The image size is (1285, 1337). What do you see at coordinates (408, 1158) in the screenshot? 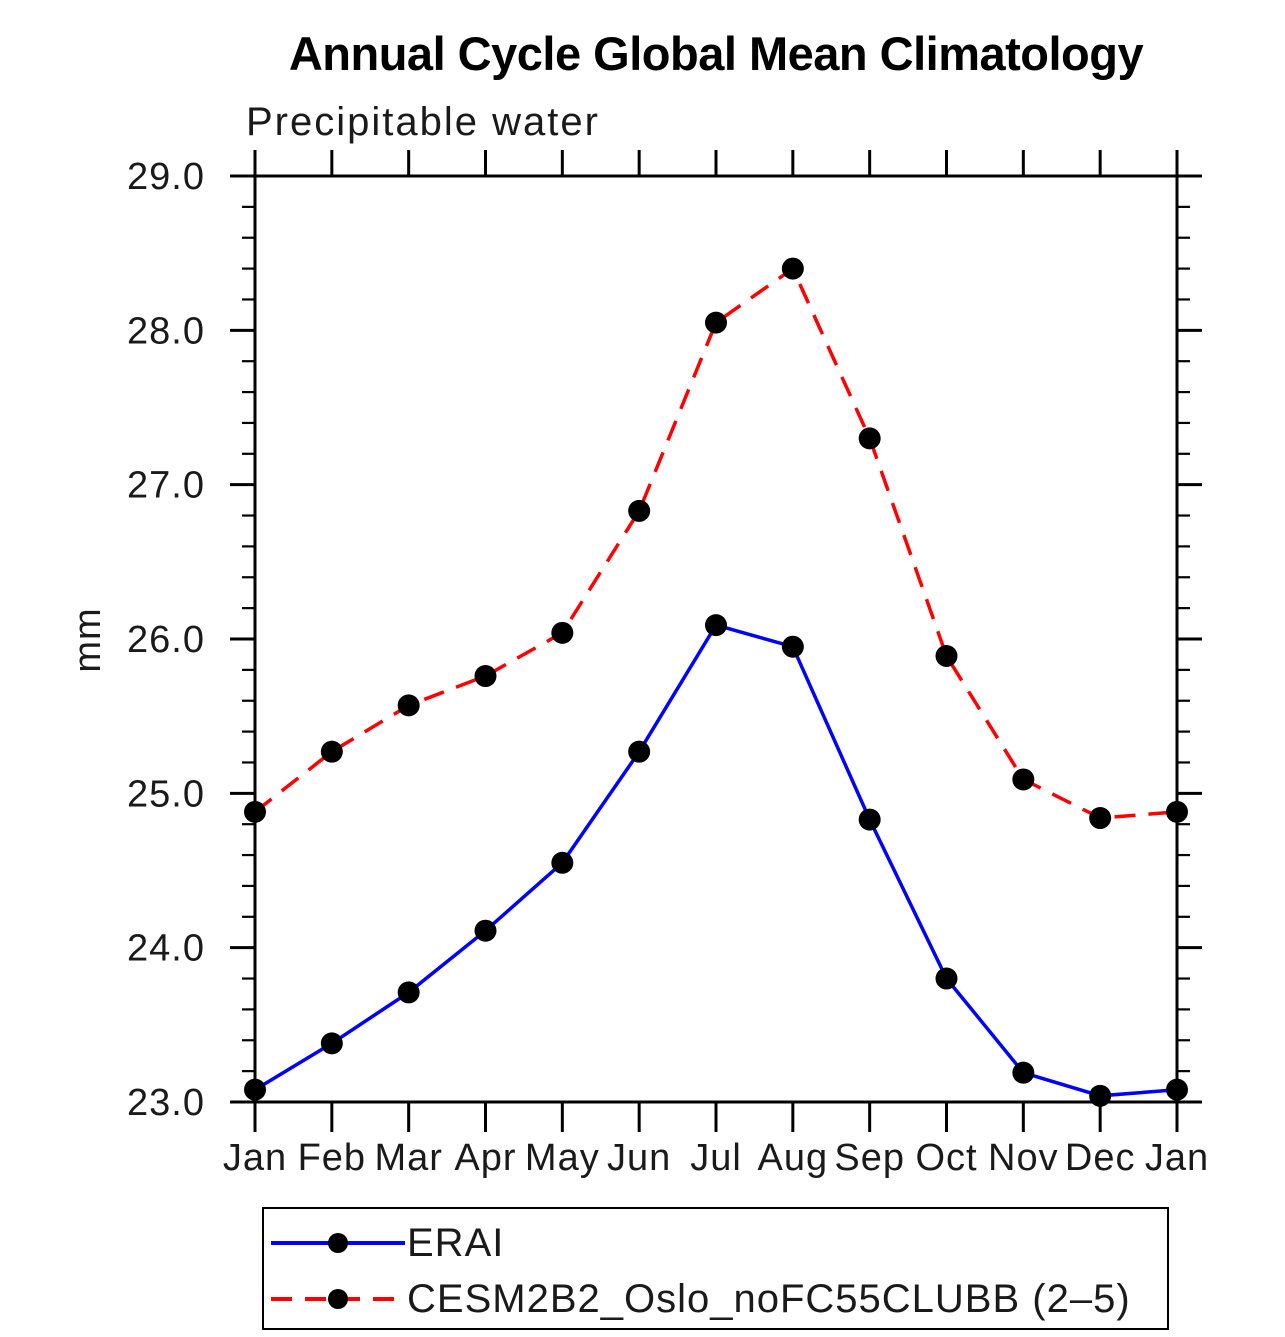
I see `x-axis-tick-label: Mar` at bounding box center [408, 1158].